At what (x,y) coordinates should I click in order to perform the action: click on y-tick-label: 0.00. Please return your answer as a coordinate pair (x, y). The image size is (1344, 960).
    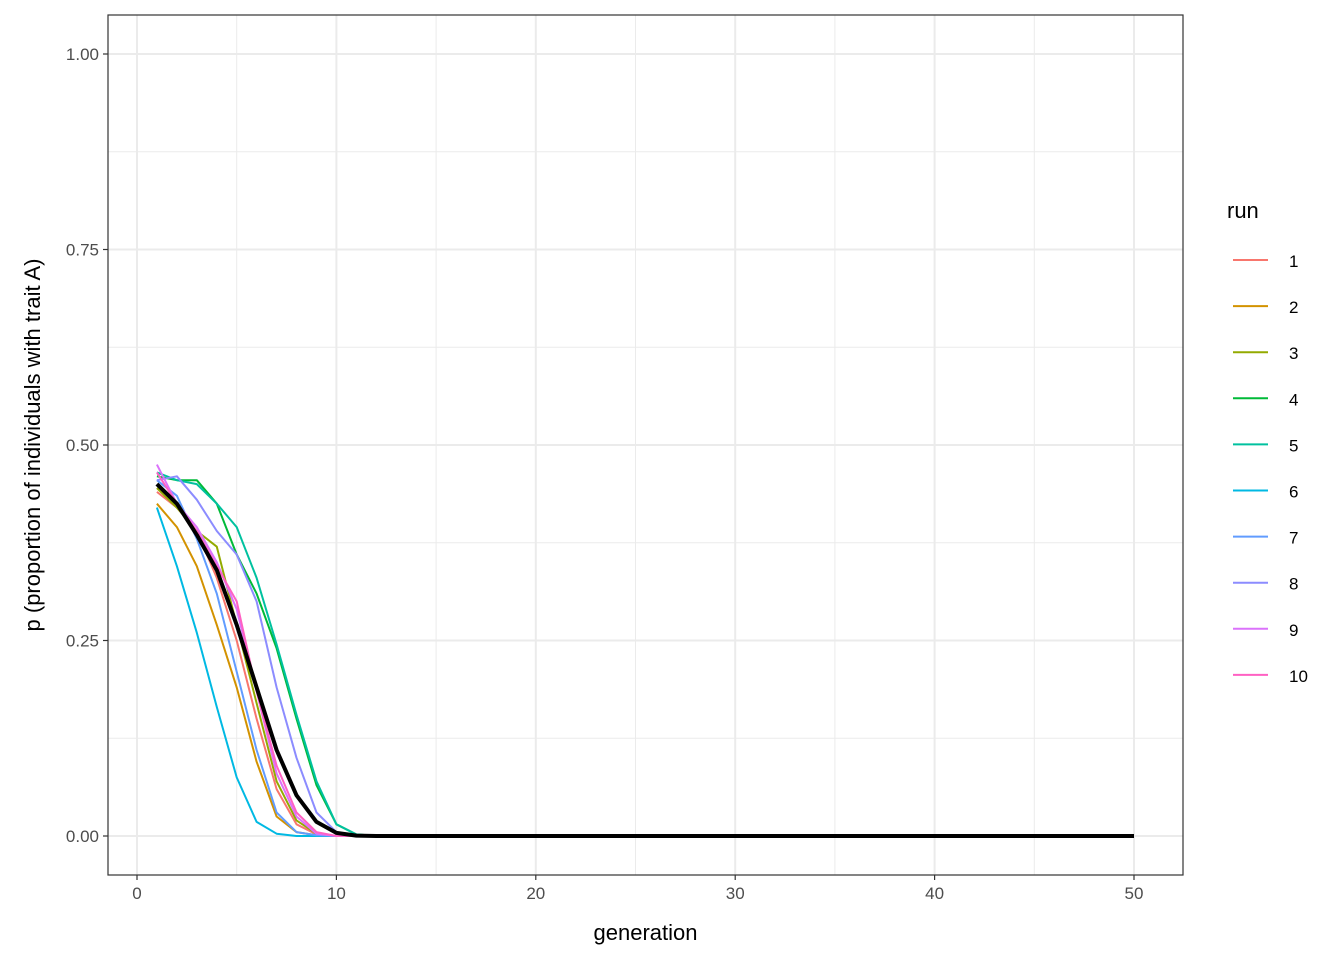
    Looking at the image, I should click on (82, 836).